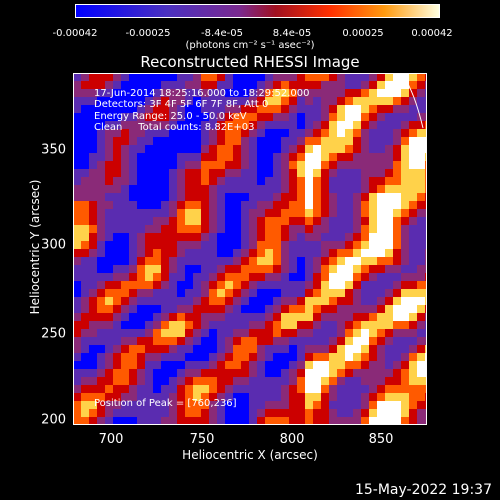 This screenshot has height=500, width=500. I want to click on colorbar, so click(257, 11).